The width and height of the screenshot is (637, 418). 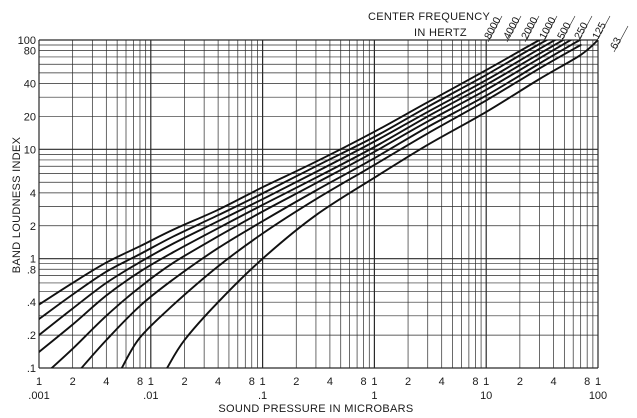 I want to click on legend-title-line2: IN HERTZ, so click(x=440, y=33).